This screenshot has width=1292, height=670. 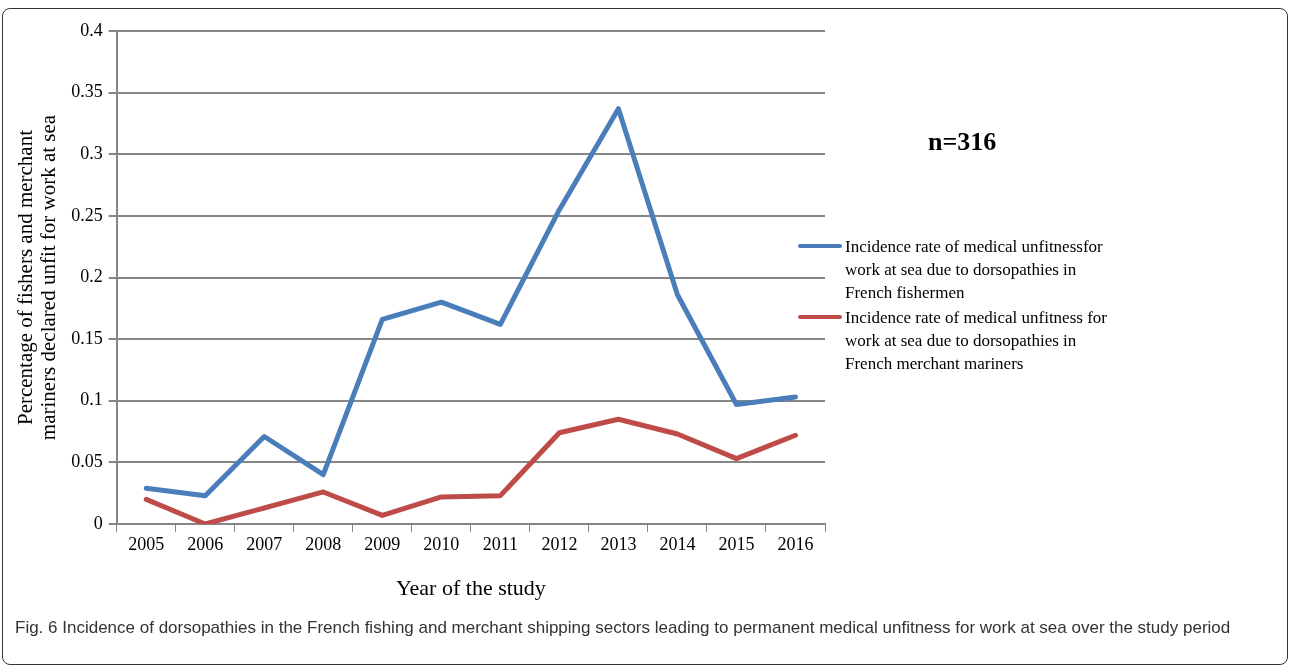 I want to click on x-tick-label: 2011, so click(x=500, y=543).